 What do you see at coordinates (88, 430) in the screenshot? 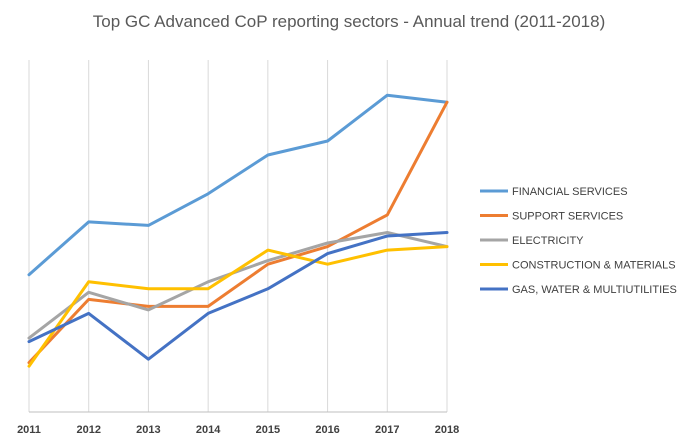
I see `x-tick-label-2012: 2012` at bounding box center [88, 430].